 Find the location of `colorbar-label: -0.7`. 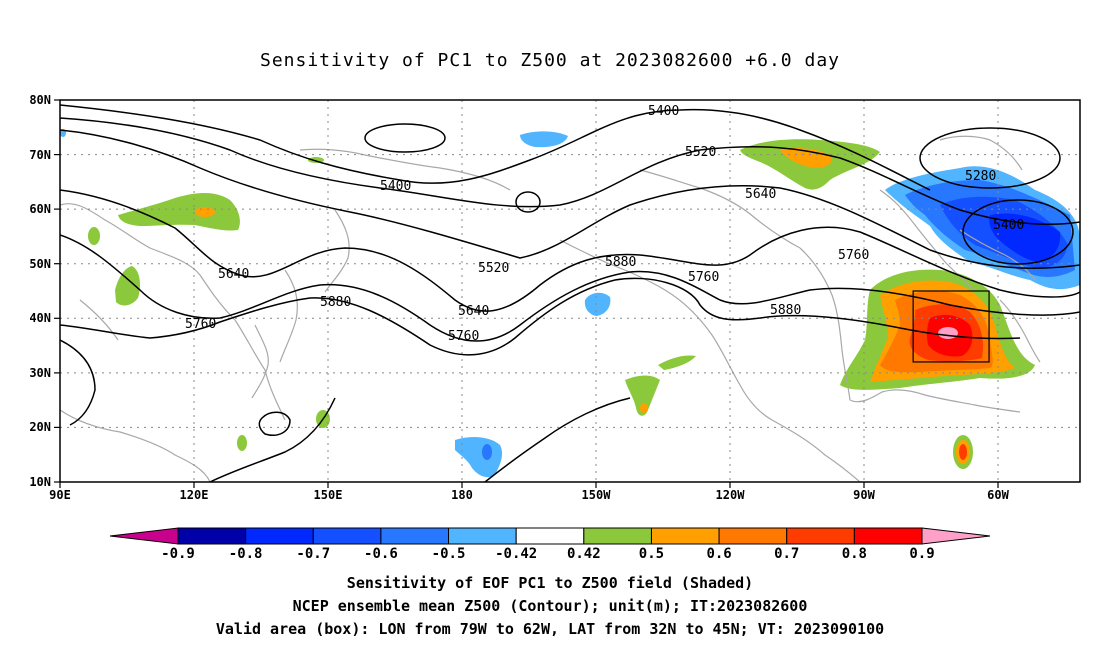

colorbar-label: -0.7 is located at coordinates (313, 554).